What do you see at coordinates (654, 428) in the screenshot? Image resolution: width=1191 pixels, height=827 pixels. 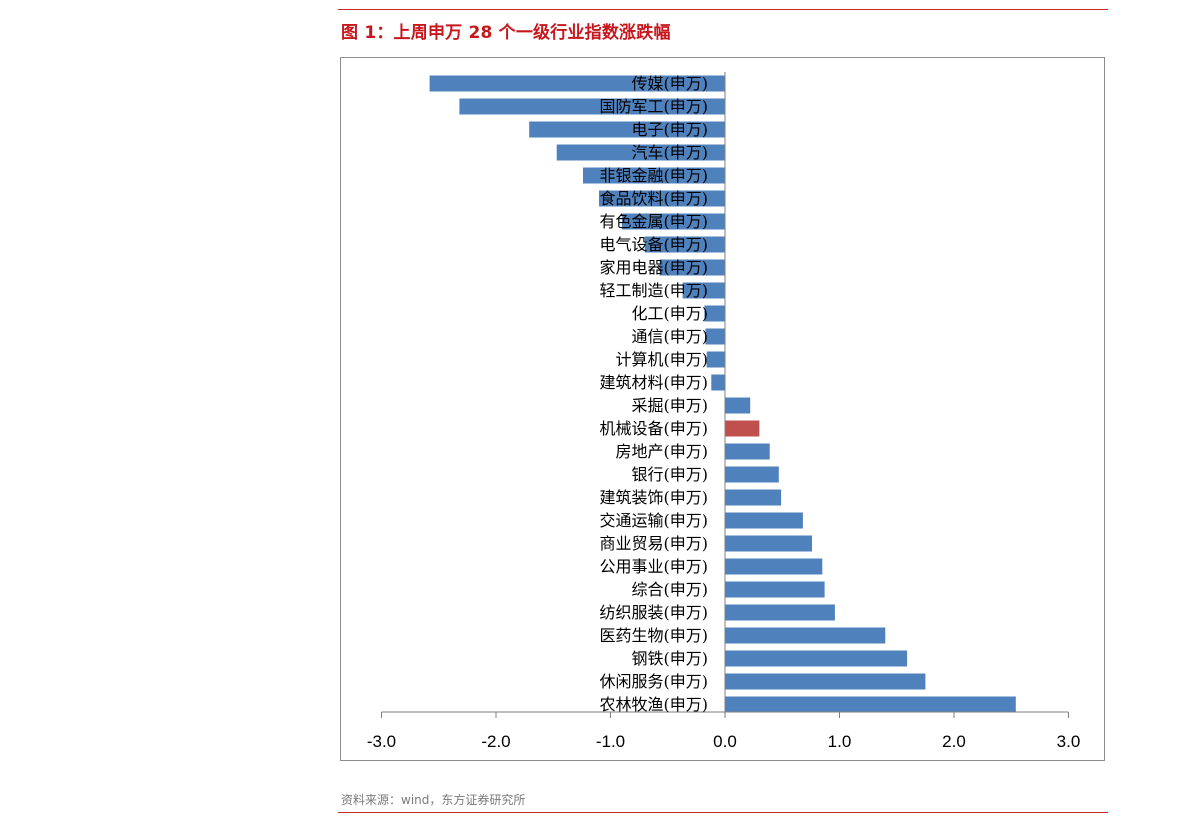 I see `category-label: 机械设备(申万)` at bounding box center [654, 428].